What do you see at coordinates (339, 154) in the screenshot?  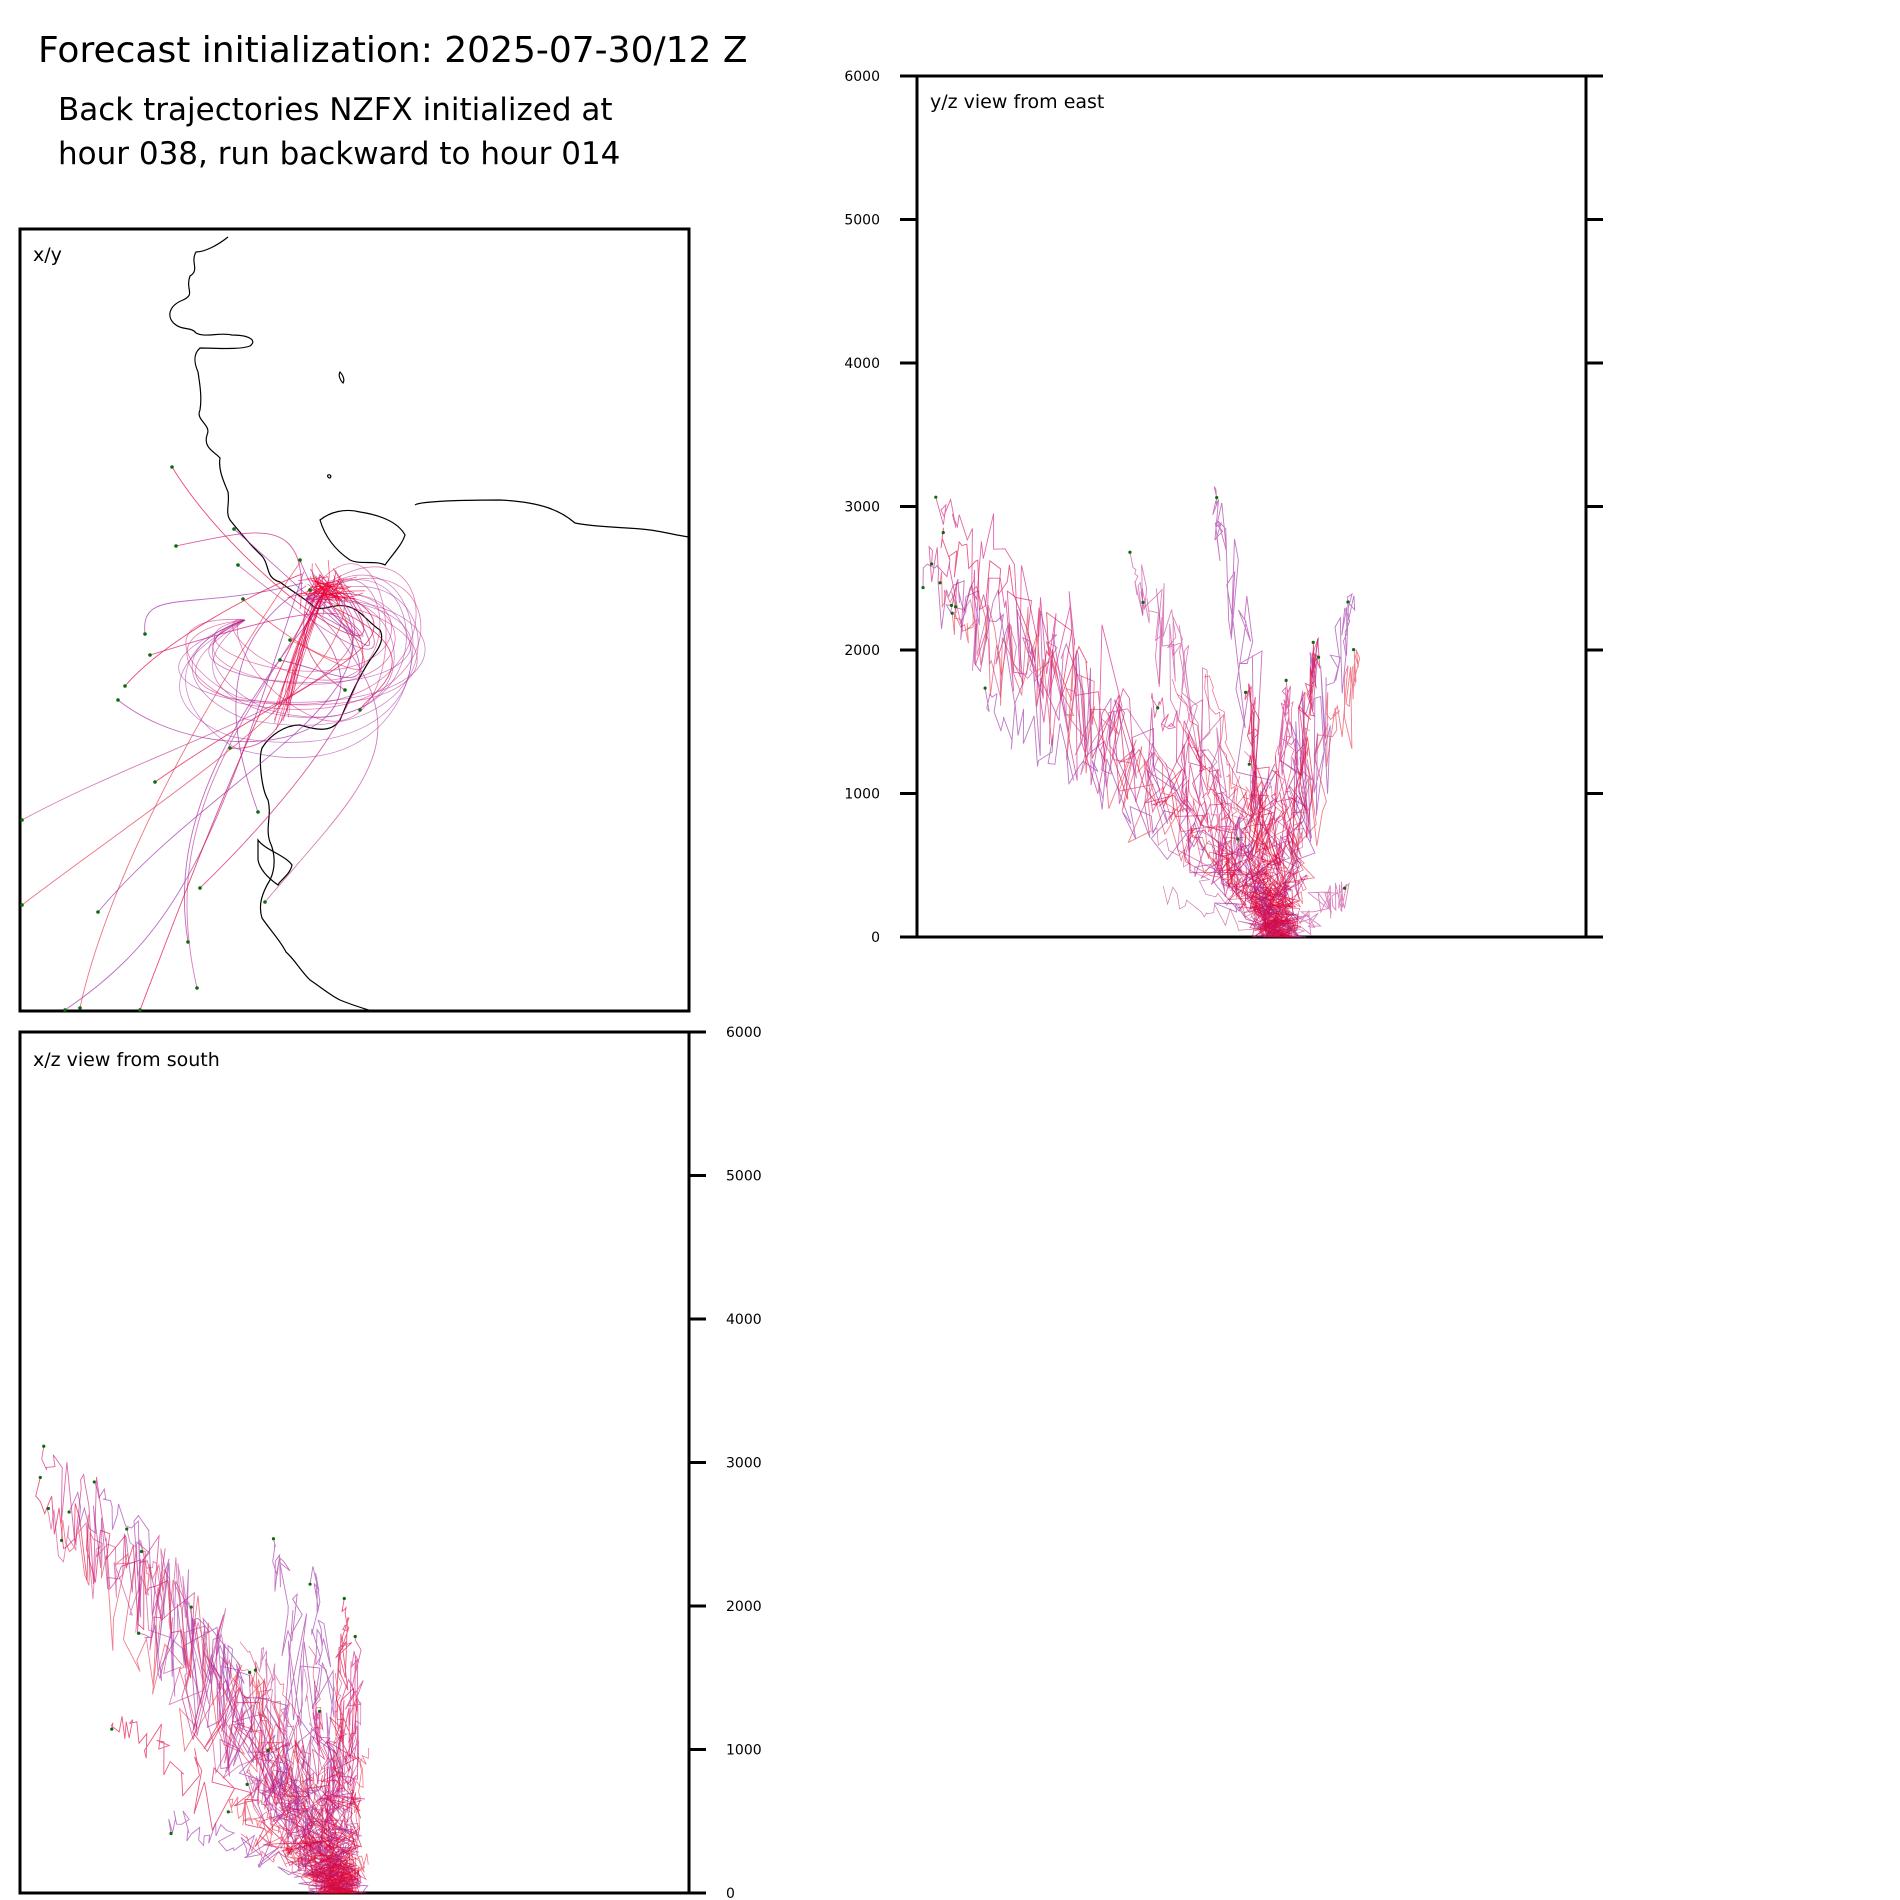 I see `figure-subtitle-line-2: hour 038, run backward to hour 014` at bounding box center [339, 154].